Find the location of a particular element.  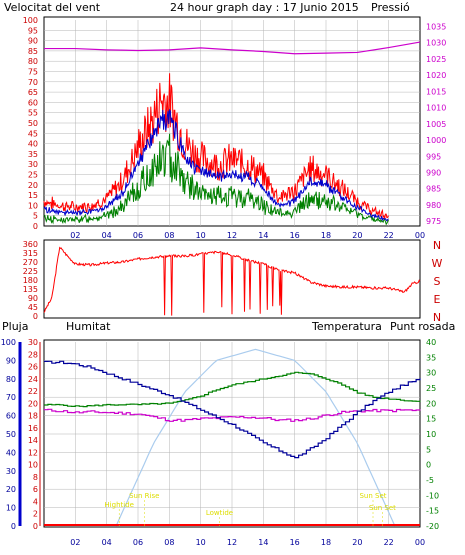

x-tick-top-16: 16 is located at coordinates (295, 235).